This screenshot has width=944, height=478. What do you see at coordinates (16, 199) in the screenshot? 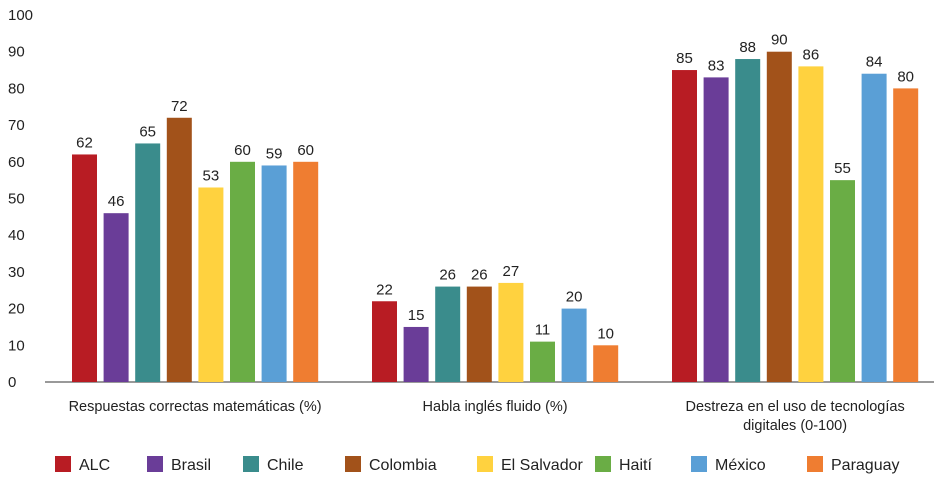
I see `y-tick-label: 50` at bounding box center [16, 199].